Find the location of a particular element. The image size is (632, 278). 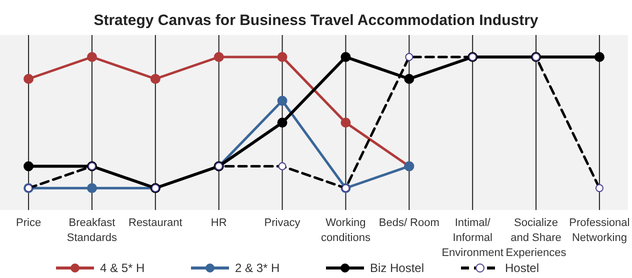

x-tick-label: Intimal/ Informal Environment is located at coordinates (473, 238).